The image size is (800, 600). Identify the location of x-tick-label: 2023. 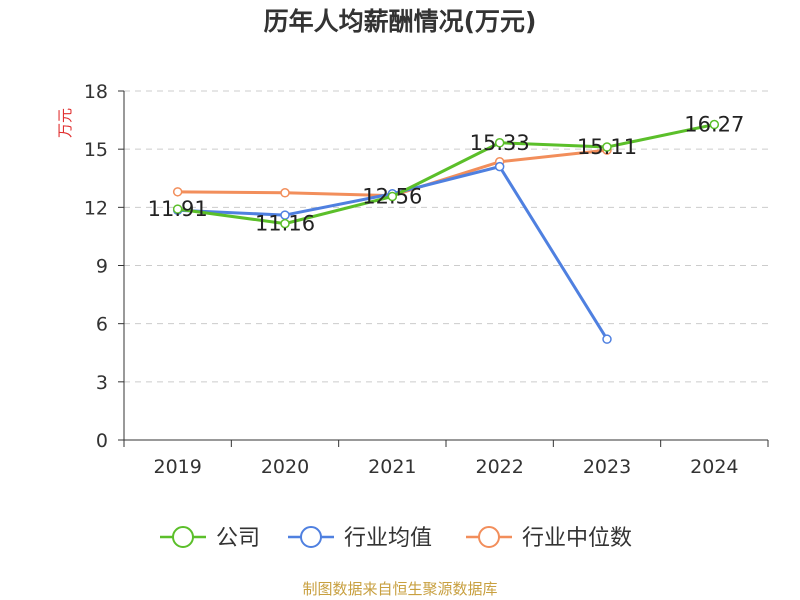
(607, 467).